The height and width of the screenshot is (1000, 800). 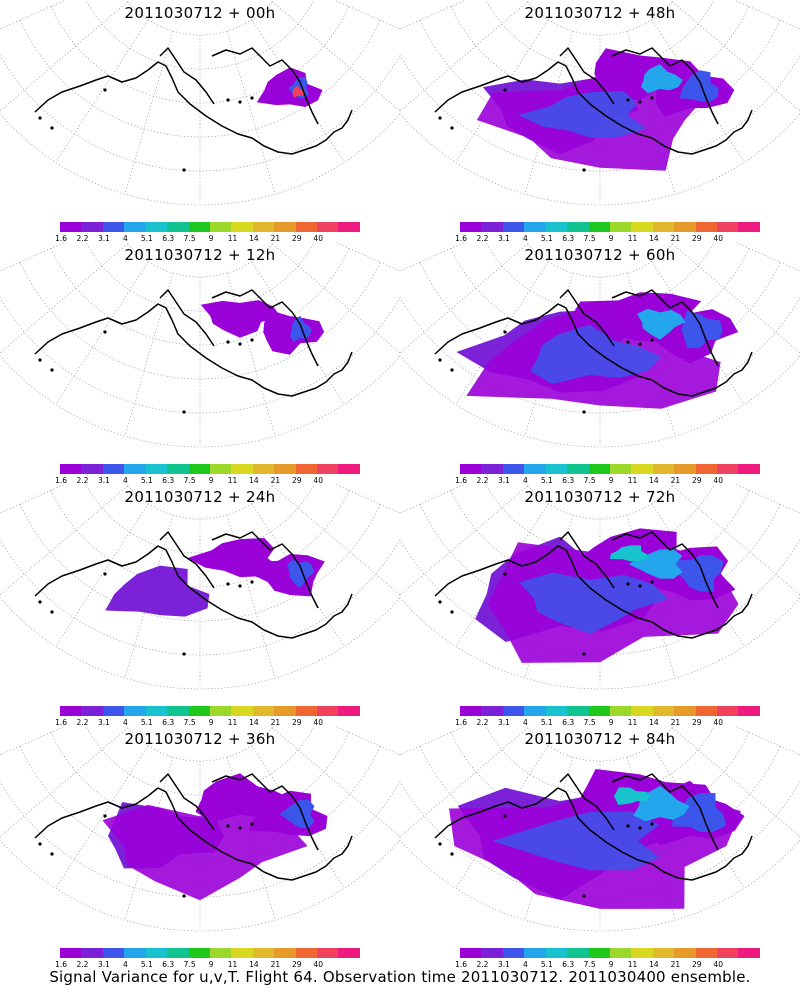 What do you see at coordinates (482, 964) in the screenshot?
I see `colorbar-tick-label: 2.2` at bounding box center [482, 964].